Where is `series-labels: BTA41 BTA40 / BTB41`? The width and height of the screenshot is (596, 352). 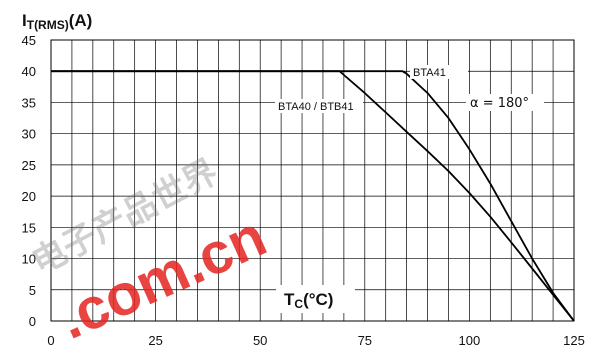
series-labels: BTA41 BTA40 / BTB41 is located at coordinates (371, 89).